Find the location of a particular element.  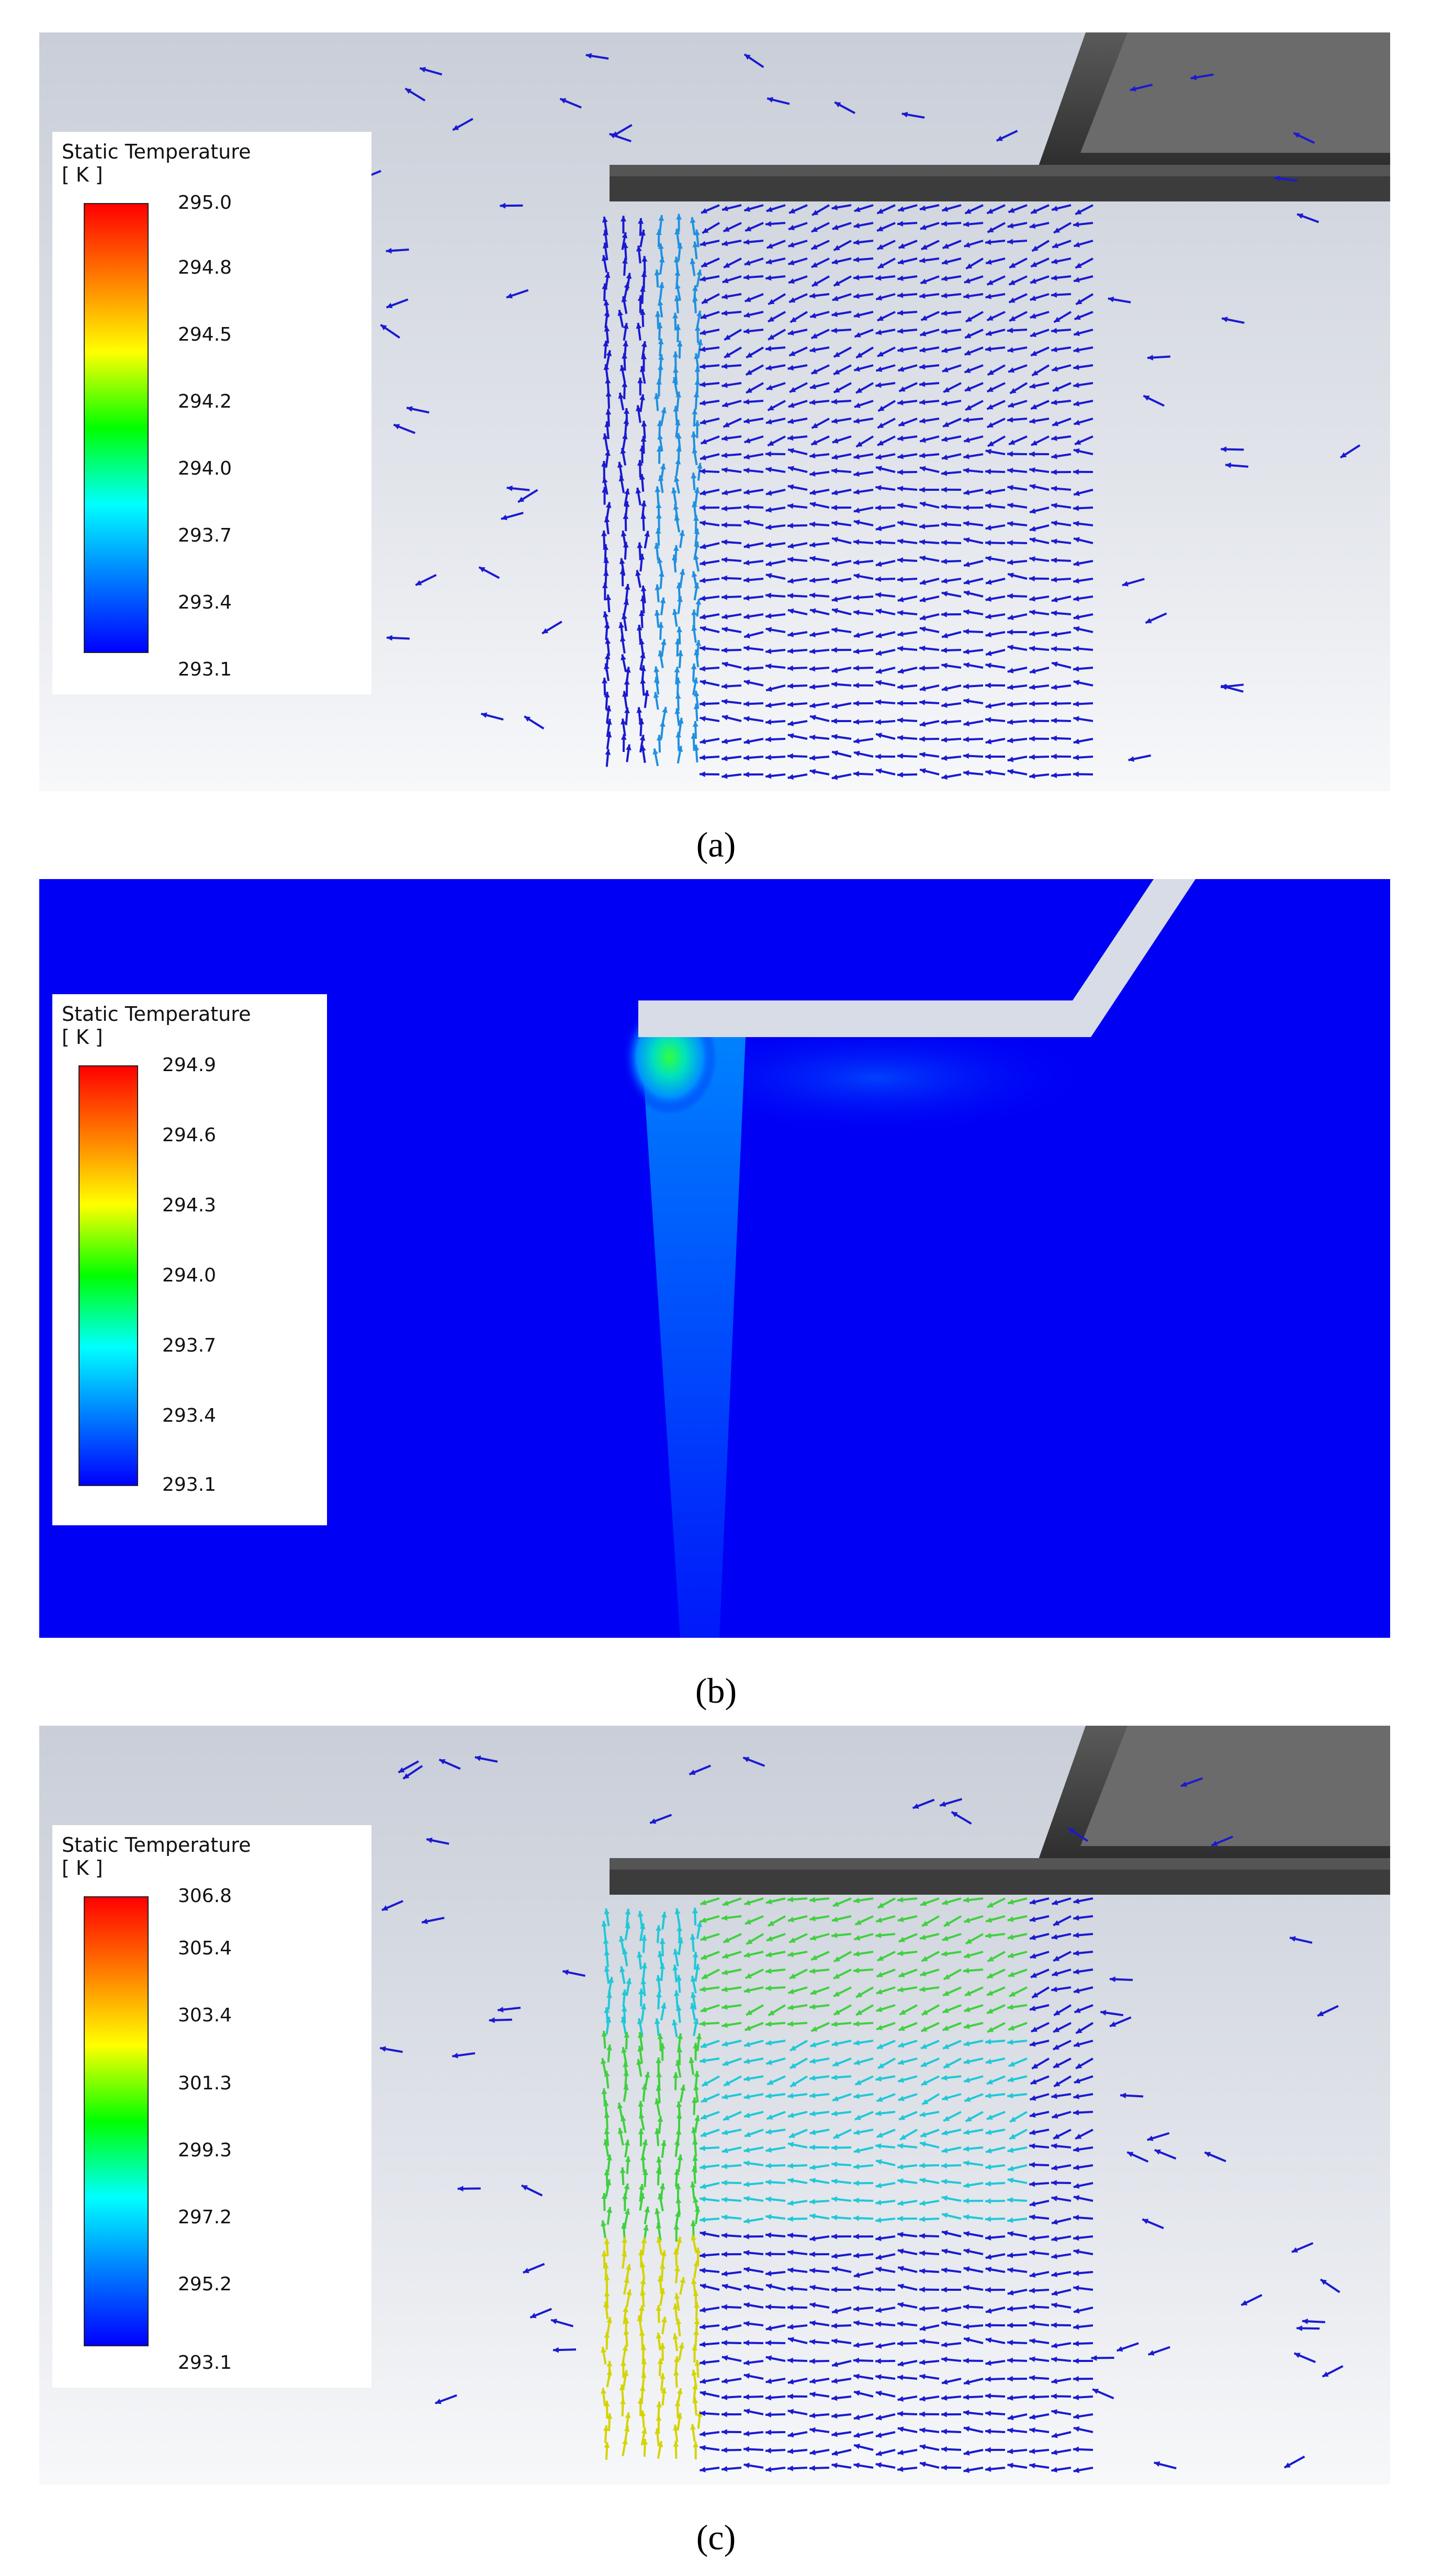

legend-c-tick: 305.4 is located at coordinates (205, 1948).